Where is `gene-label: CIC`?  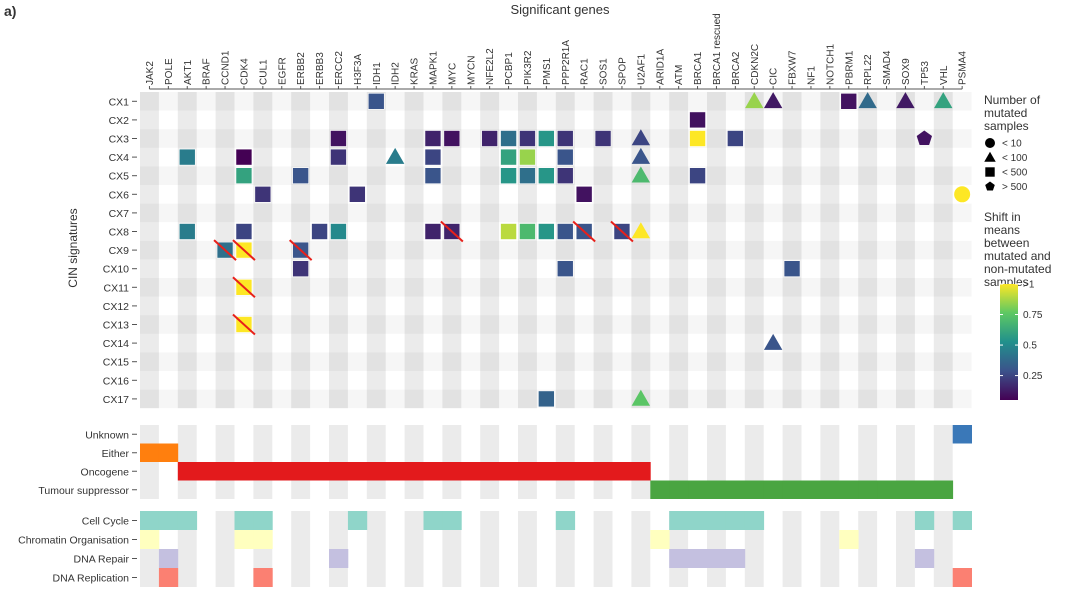
gene-label: CIC is located at coordinates (774, 76).